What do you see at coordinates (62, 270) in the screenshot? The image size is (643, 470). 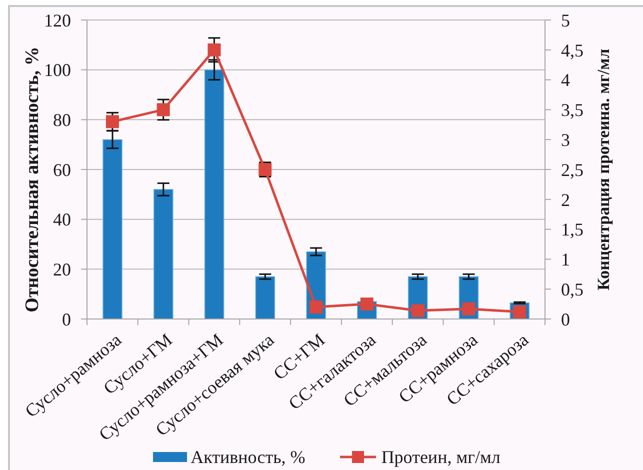 I see `y-tick-label: 20` at bounding box center [62, 270].